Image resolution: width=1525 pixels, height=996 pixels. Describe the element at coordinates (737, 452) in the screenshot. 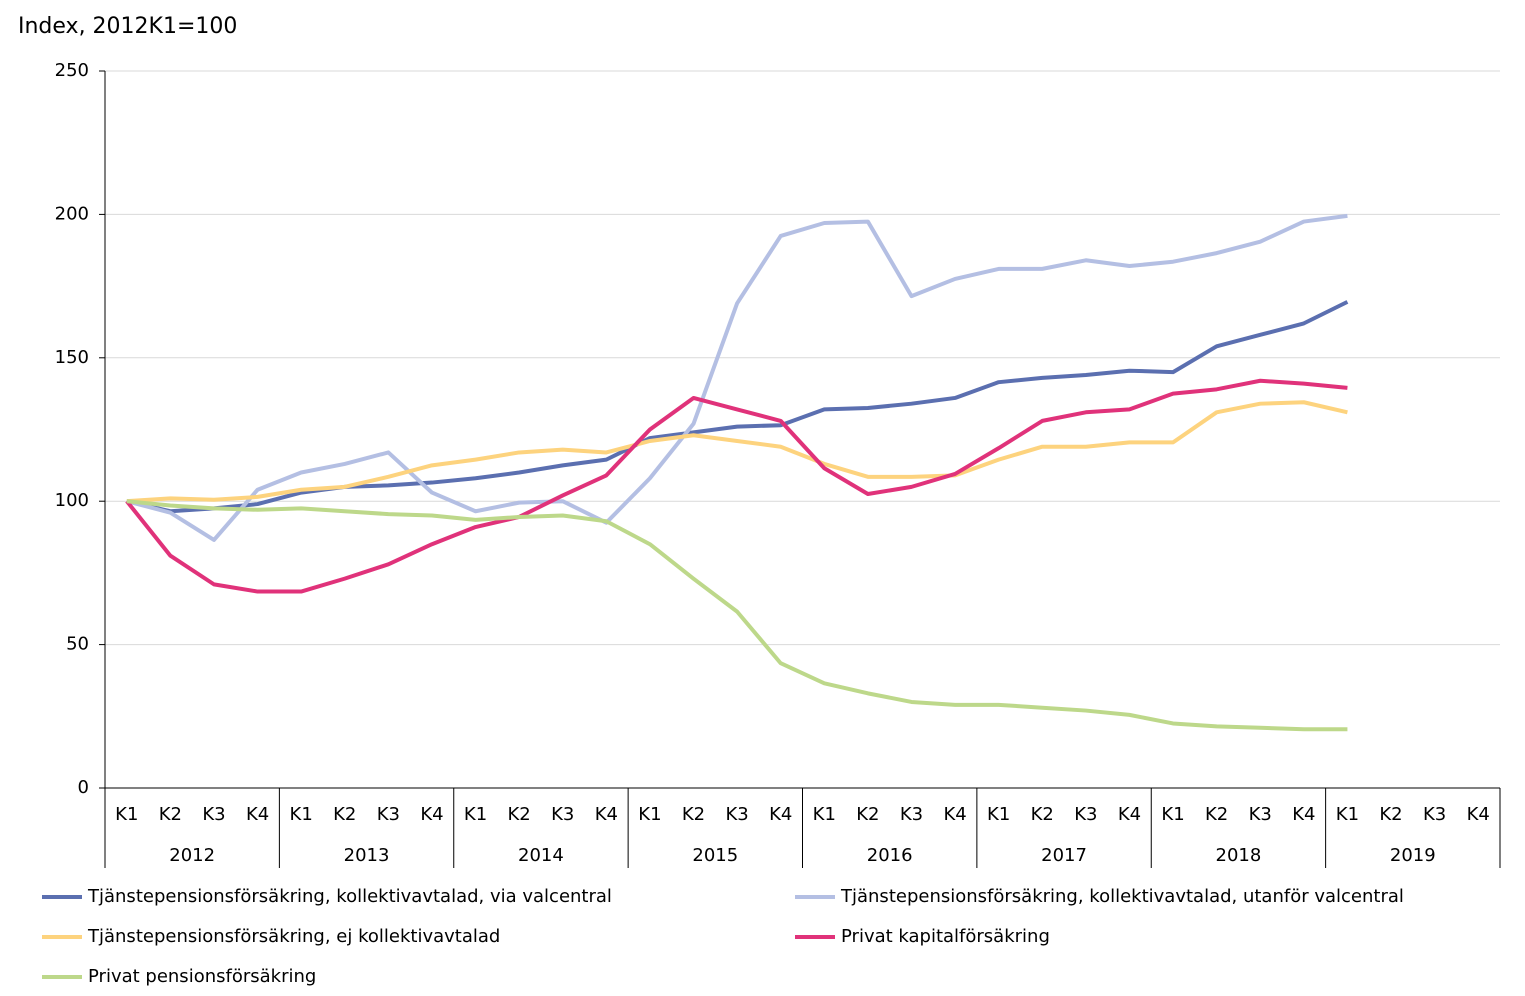

I see `series-line` at that location.